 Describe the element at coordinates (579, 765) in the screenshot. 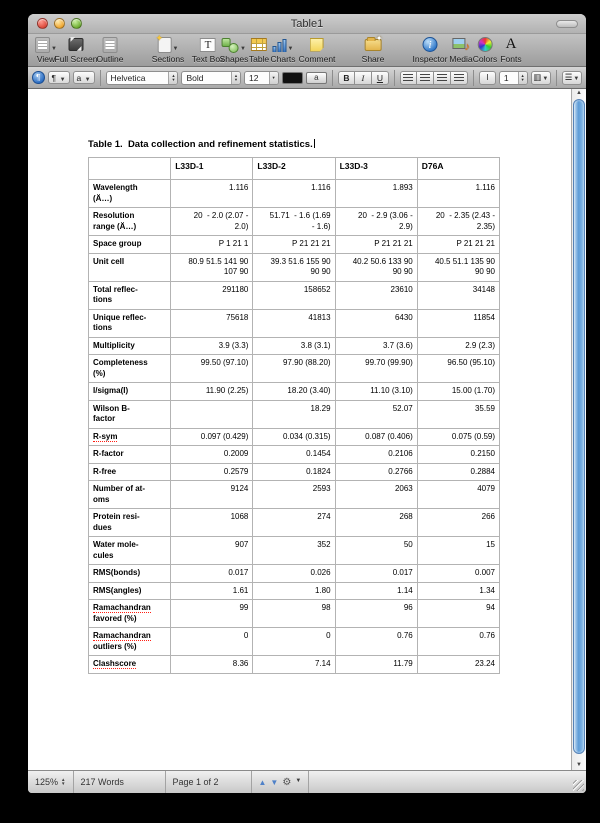

I see `scroll-down-icon: ▼` at that location.